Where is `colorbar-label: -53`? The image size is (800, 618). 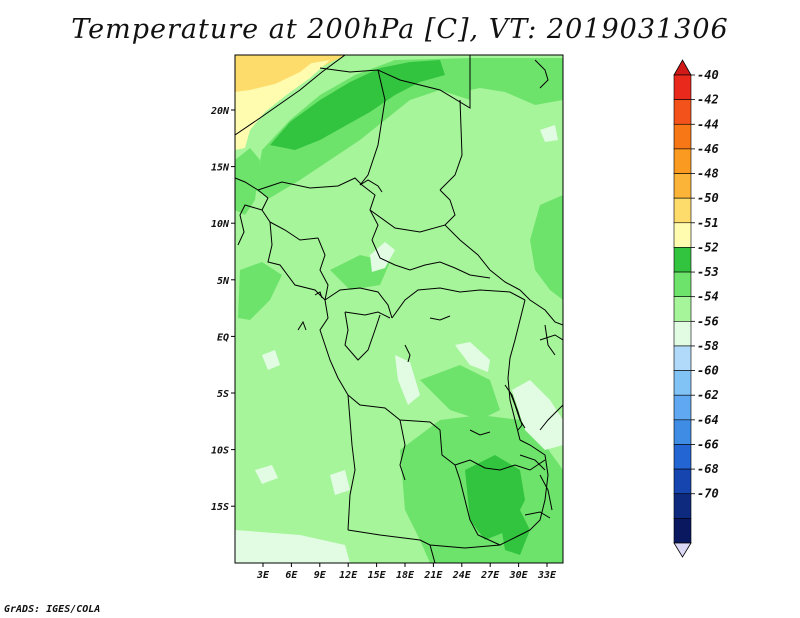
colorbar-label: -53 is located at coordinates (708, 272).